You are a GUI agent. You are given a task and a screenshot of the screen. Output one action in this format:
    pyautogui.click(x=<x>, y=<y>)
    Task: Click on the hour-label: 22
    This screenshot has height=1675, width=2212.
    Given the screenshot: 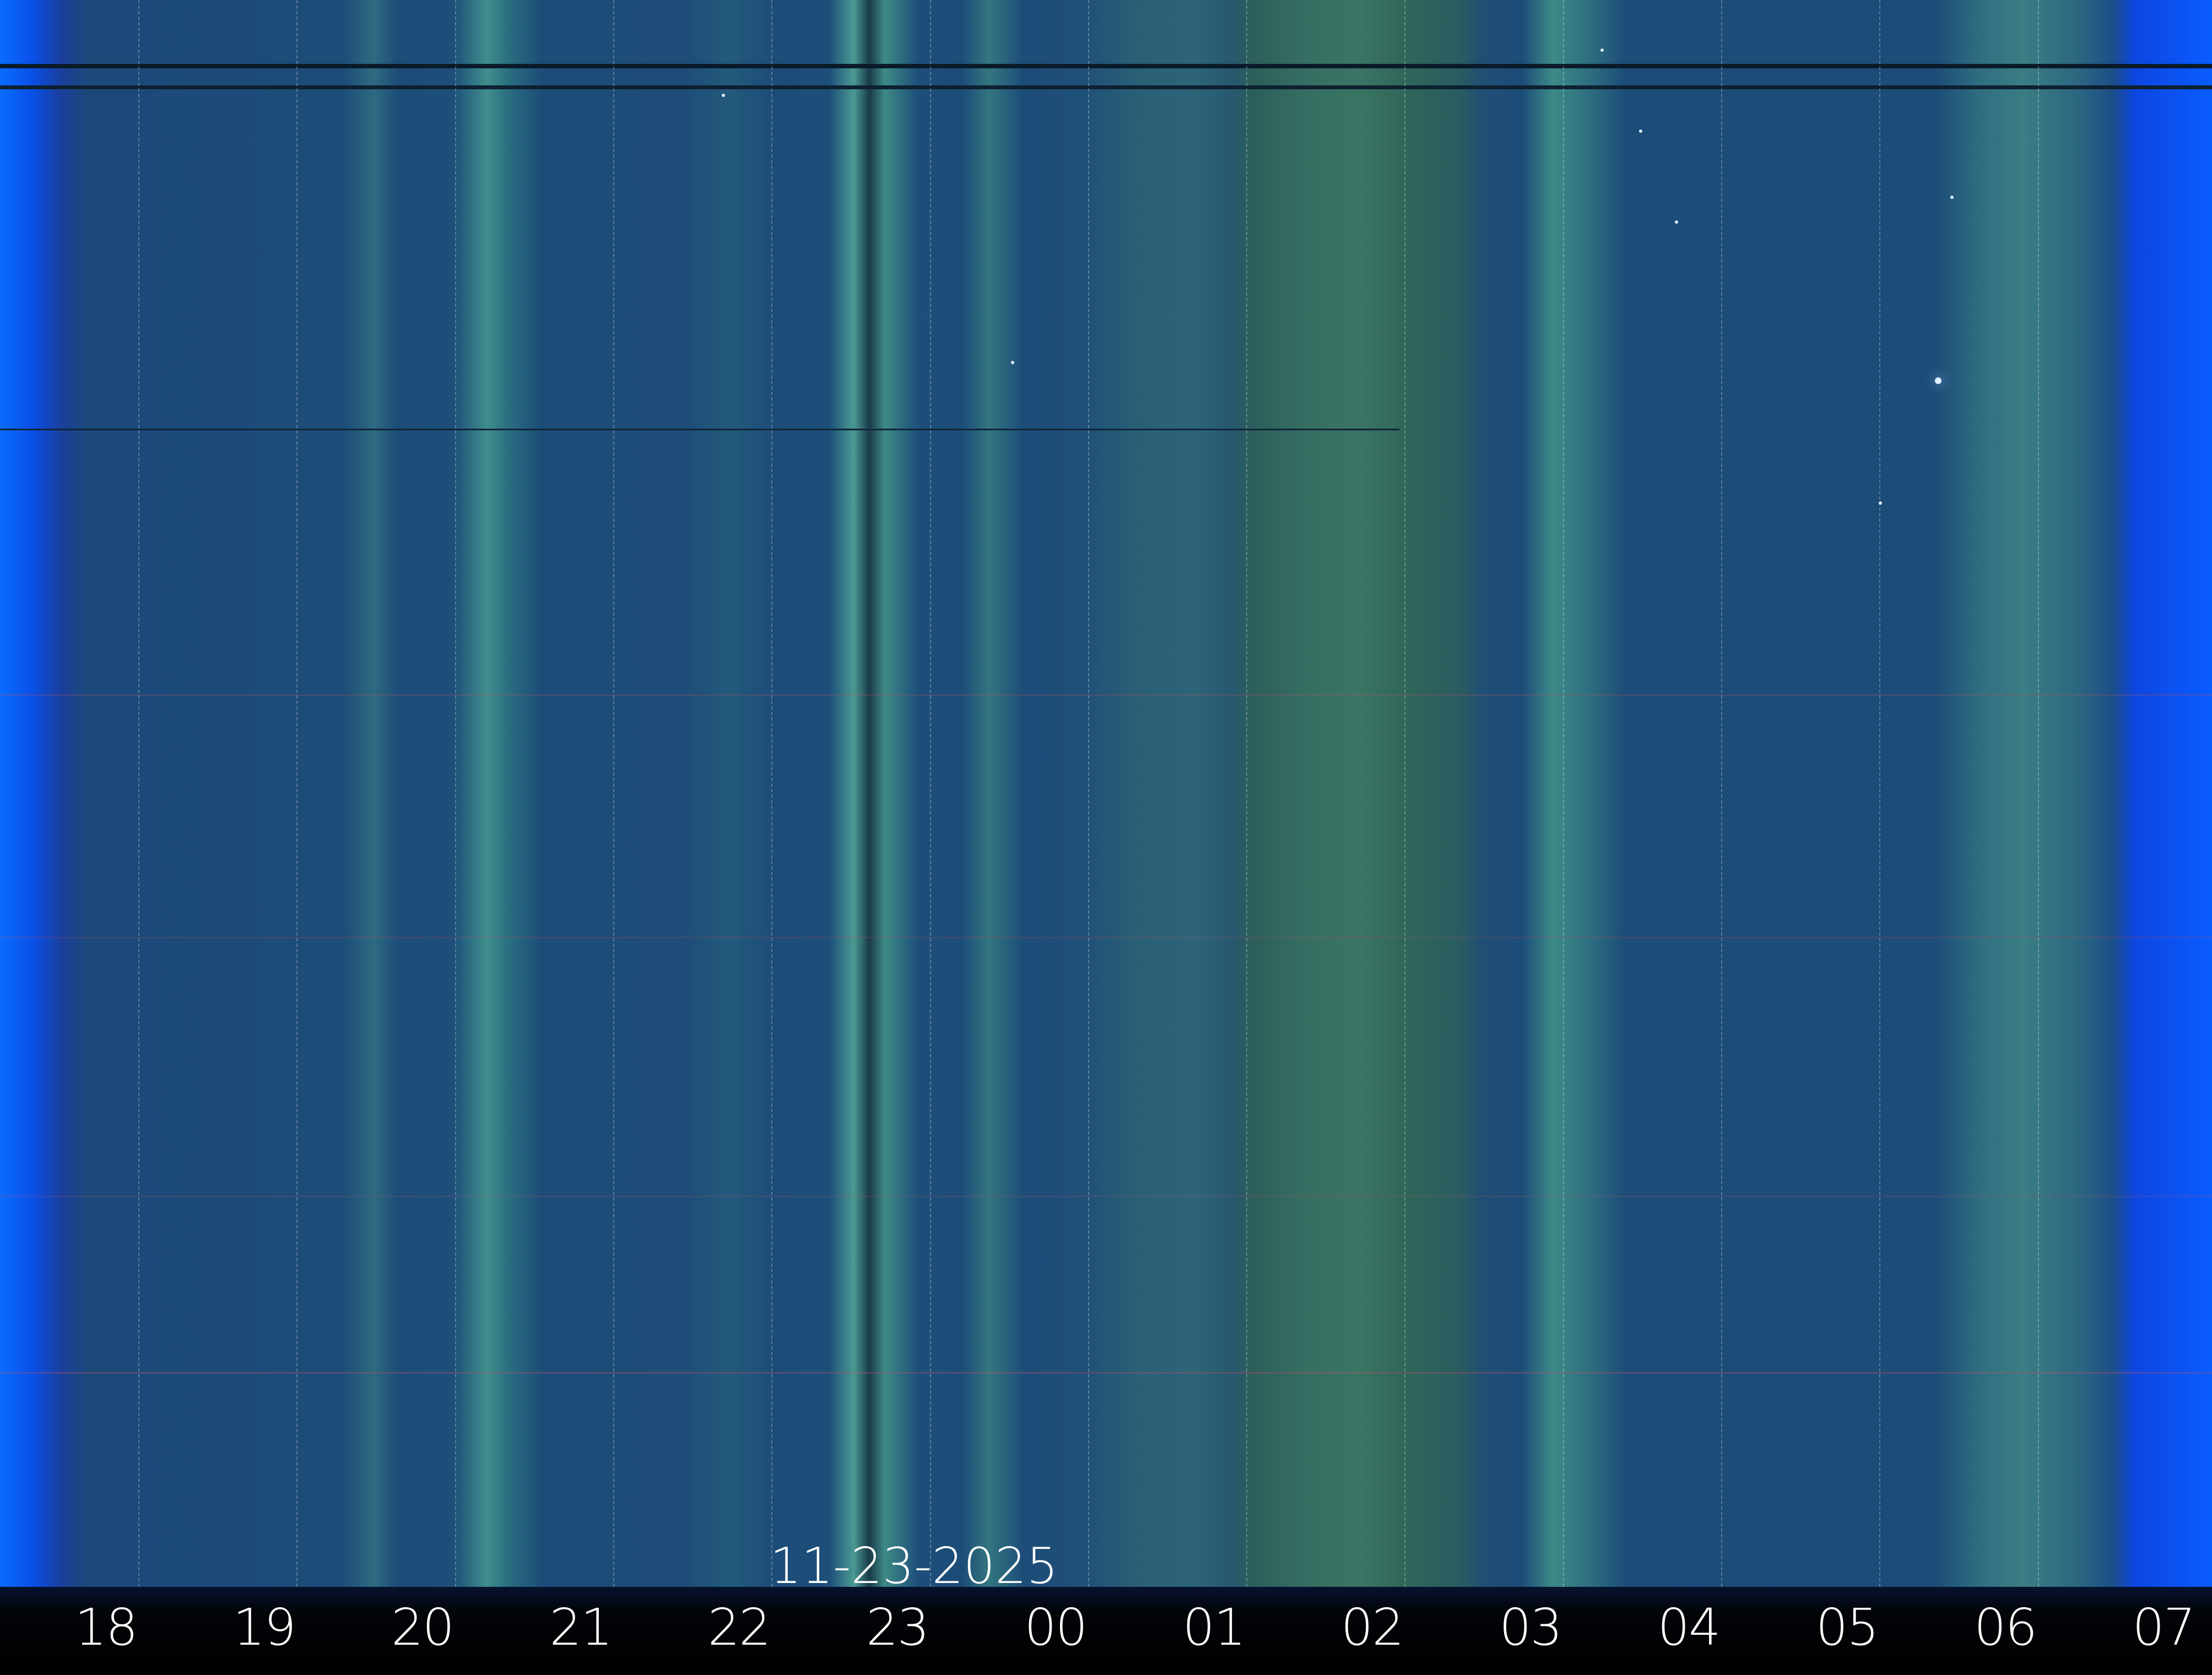 What is the action you would take?
    pyautogui.click(x=739, y=1628)
    